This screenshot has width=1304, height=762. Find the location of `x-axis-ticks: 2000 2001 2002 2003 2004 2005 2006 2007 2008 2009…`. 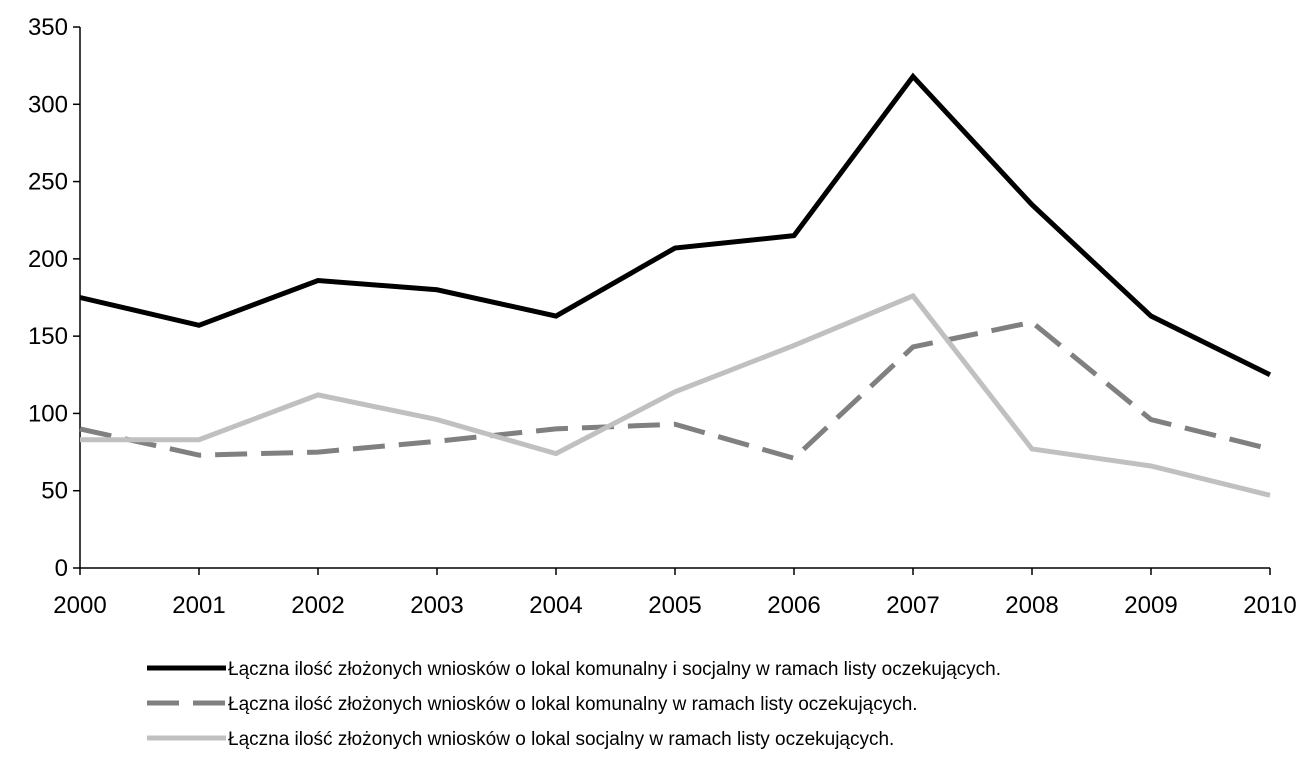

x-axis-ticks: 2000 2001 2002 2003 2004 2005 2006 2007 2008 2009… is located at coordinates (675, 593).